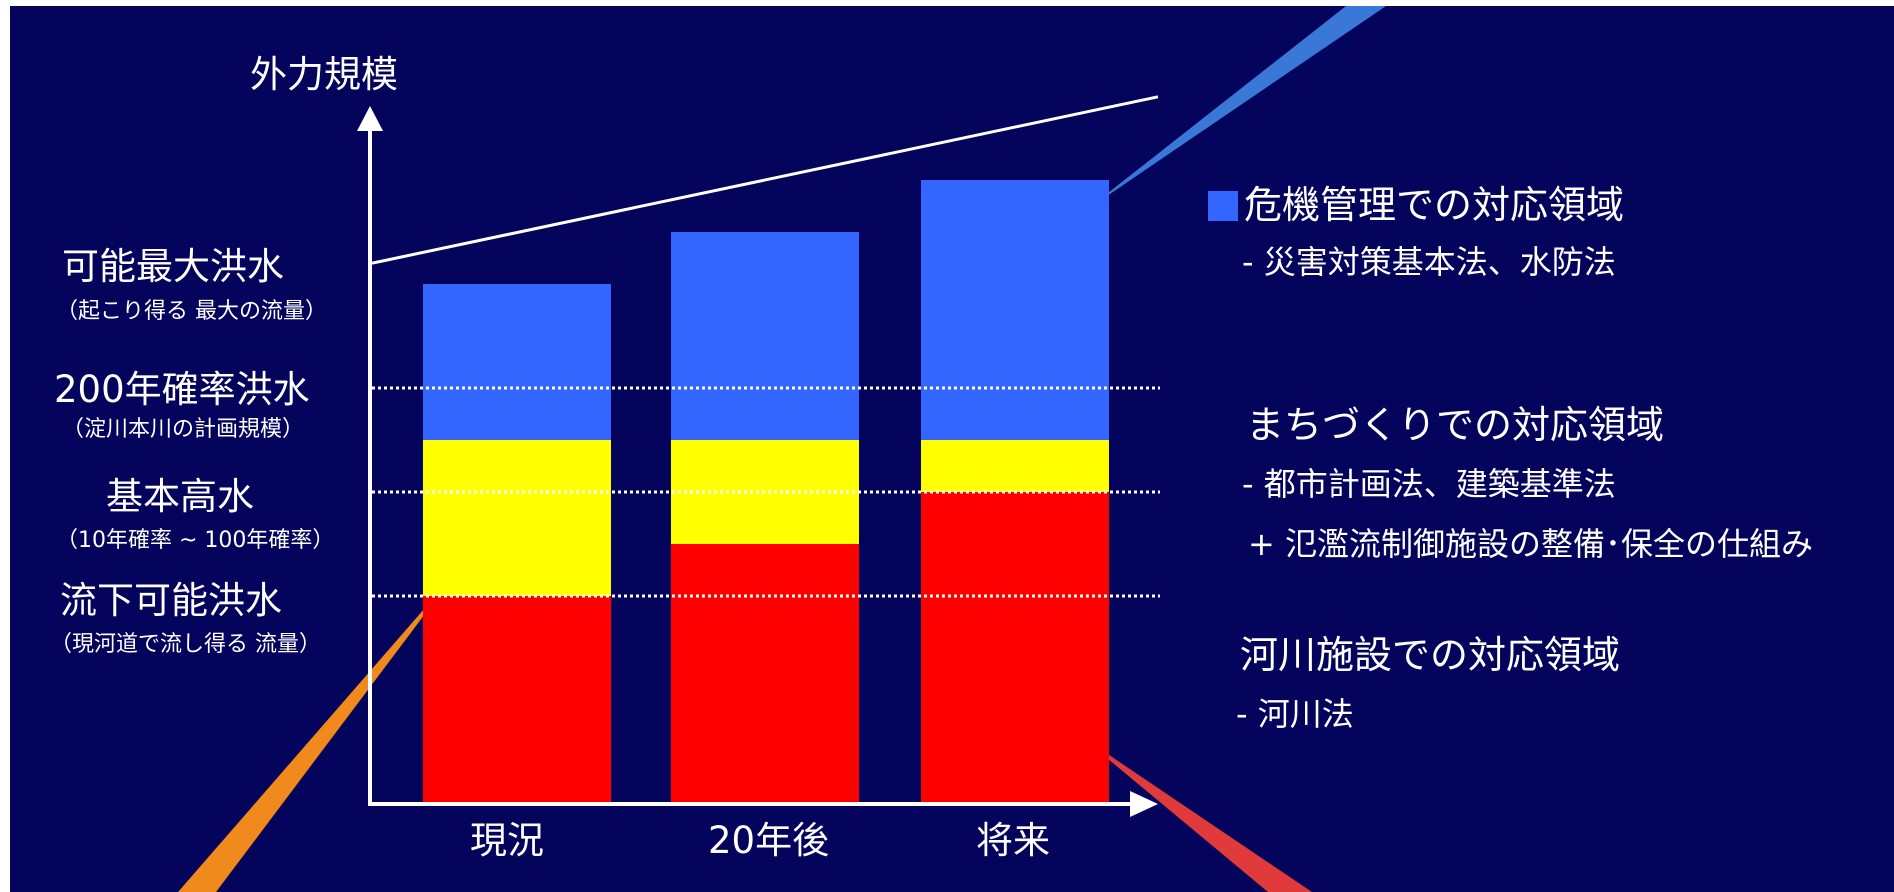 The width and height of the screenshot is (1894, 892). What do you see at coordinates (173, 266) in the screenshot?
I see `level-label-max-flood: 可能最大洪水` at bounding box center [173, 266].